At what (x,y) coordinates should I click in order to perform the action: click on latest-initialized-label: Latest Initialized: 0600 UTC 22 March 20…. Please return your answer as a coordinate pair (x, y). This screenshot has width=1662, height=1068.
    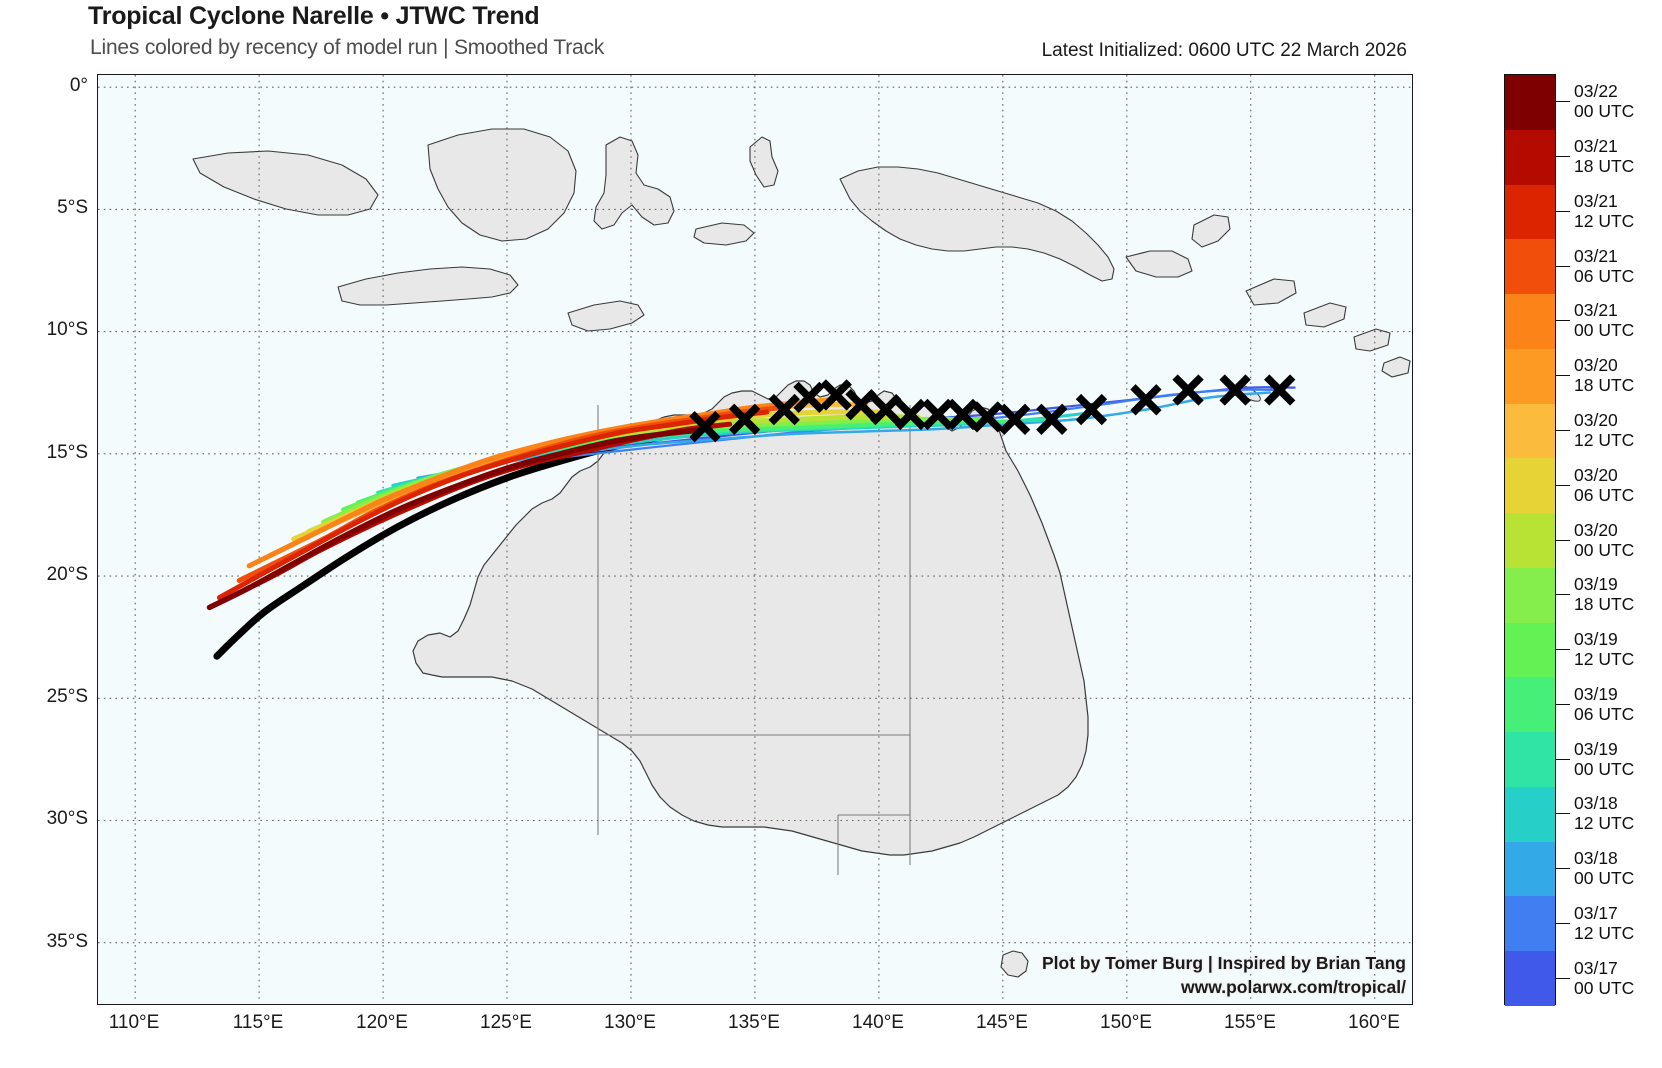
    Looking at the image, I should click on (1224, 50).